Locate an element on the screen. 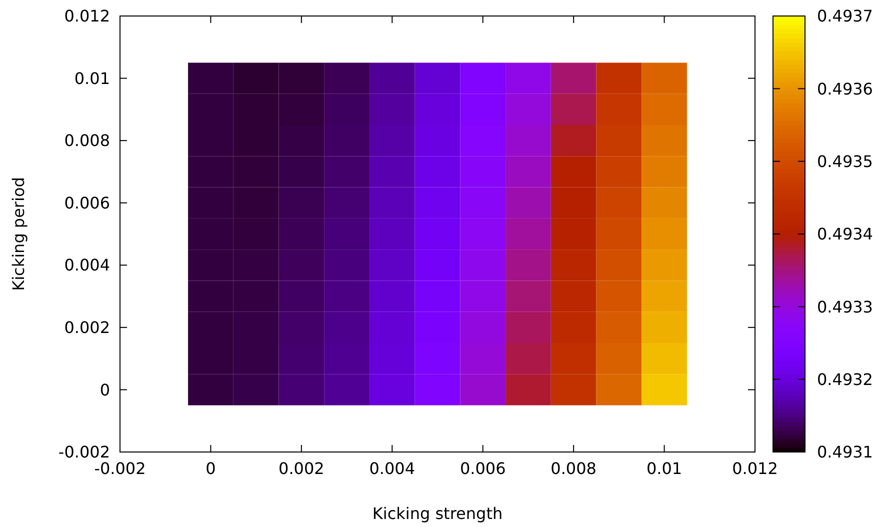  y-tick-label: 0 is located at coordinates (105, 390).